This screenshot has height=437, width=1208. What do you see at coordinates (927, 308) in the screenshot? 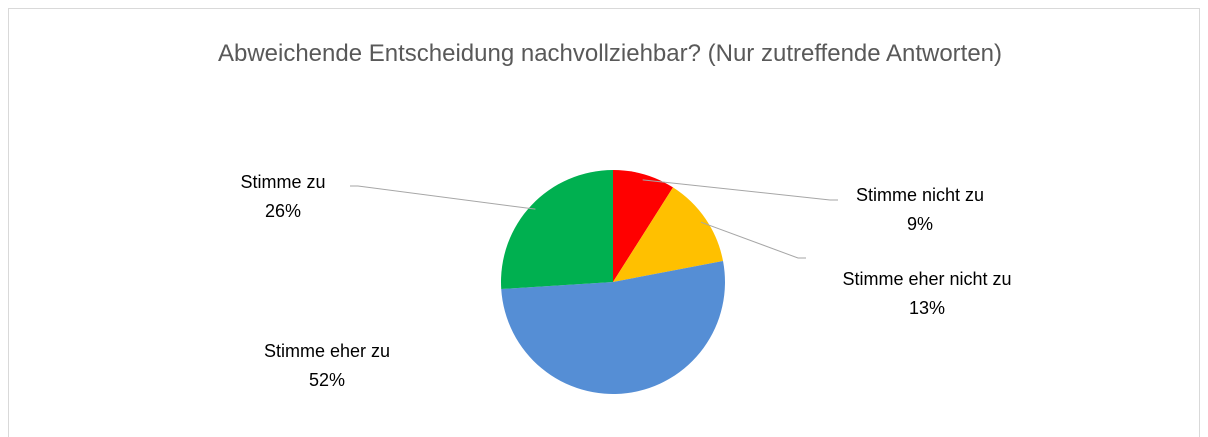
I see `slice-value-label: 13%` at bounding box center [927, 308].